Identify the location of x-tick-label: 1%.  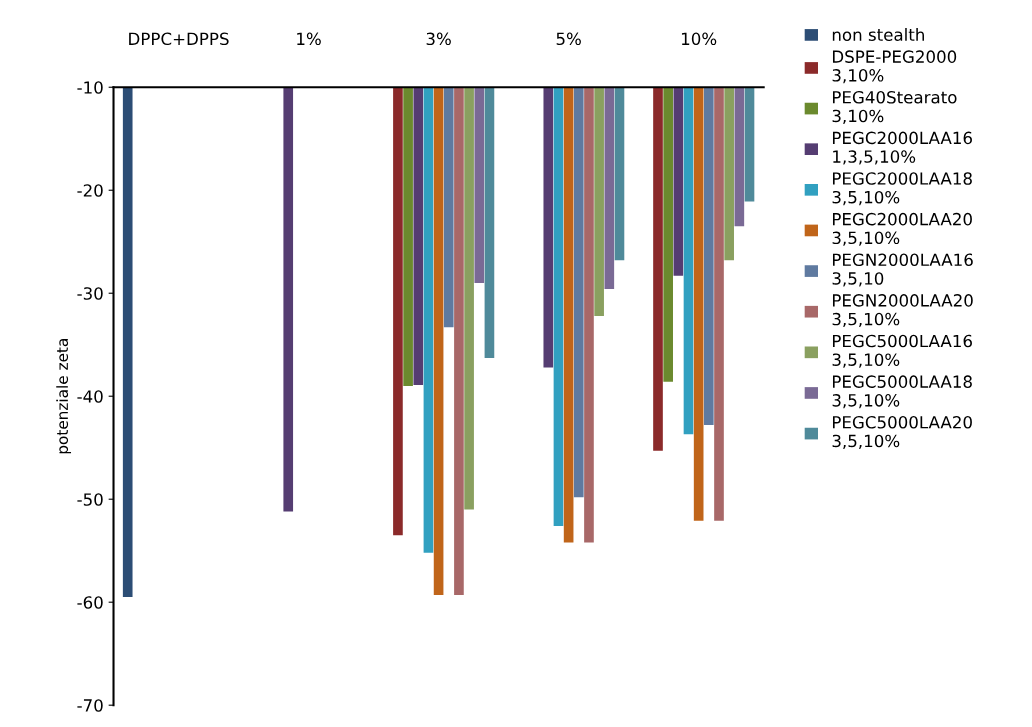
(309, 39).